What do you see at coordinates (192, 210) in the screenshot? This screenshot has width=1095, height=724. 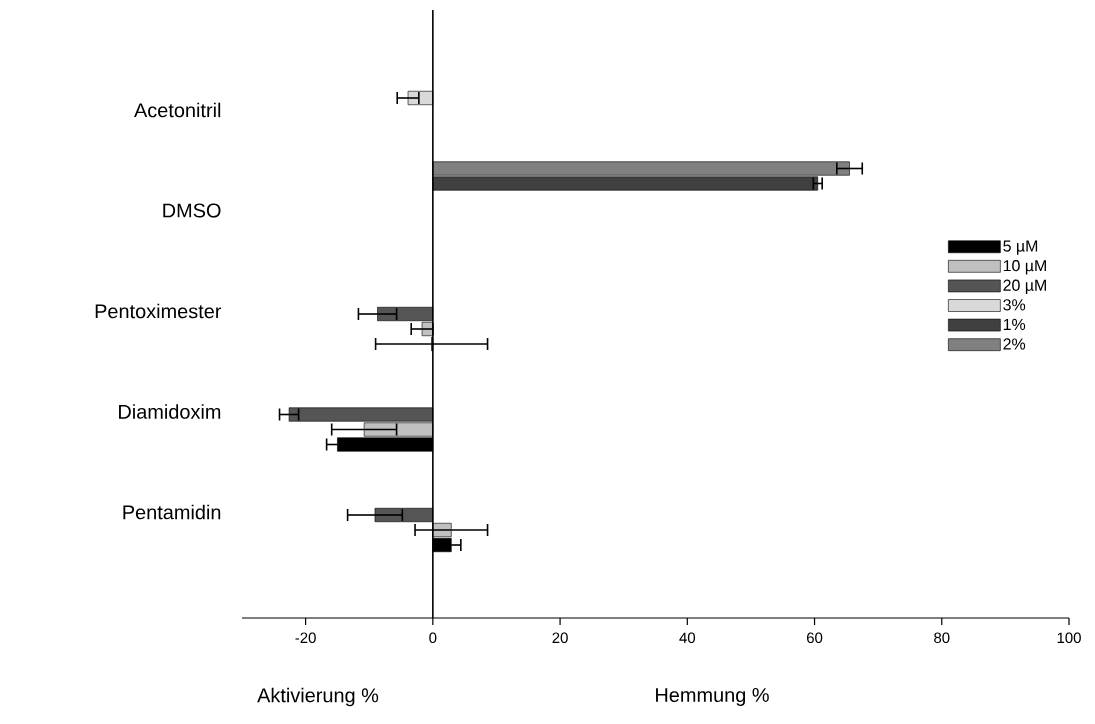 I see `y-tick-label: DMSO` at bounding box center [192, 210].